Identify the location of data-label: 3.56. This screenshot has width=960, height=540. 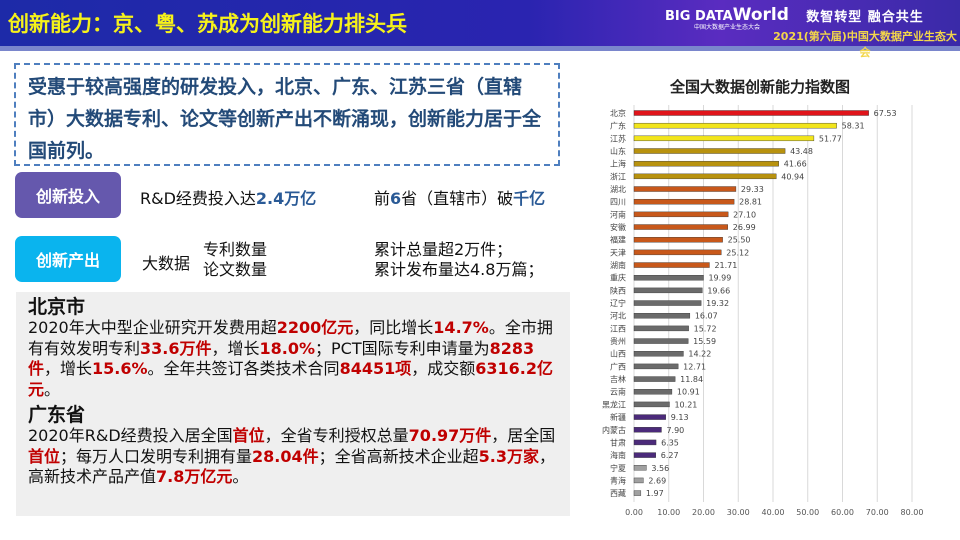
(660, 468).